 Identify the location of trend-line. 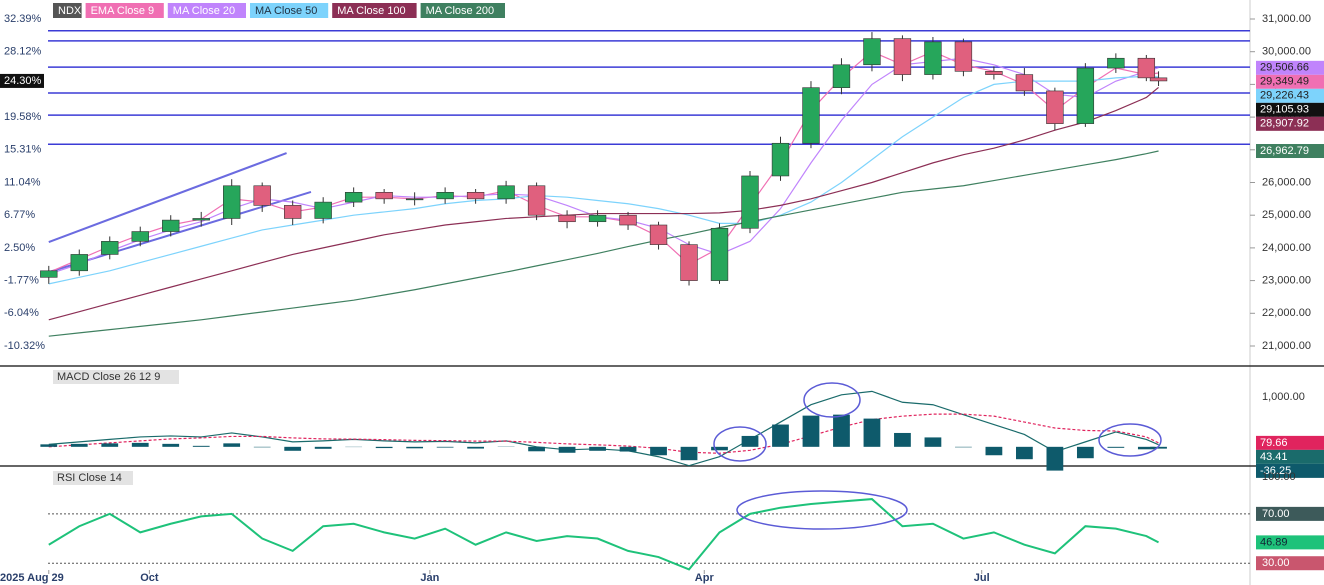
(167, 197).